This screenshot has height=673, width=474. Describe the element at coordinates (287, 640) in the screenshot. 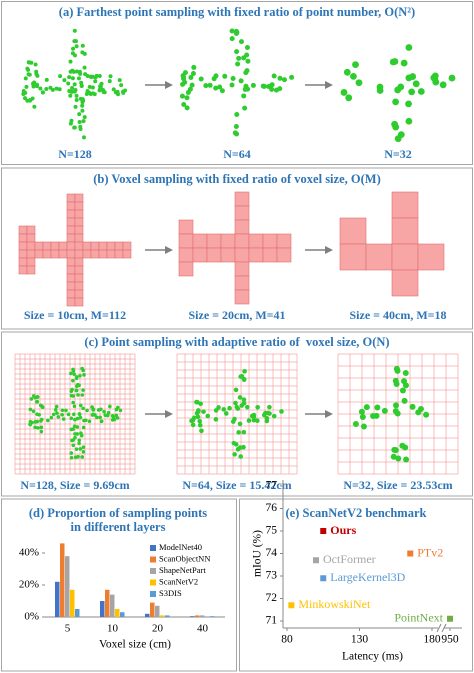

I see `x-tick-label: 80` at that location.